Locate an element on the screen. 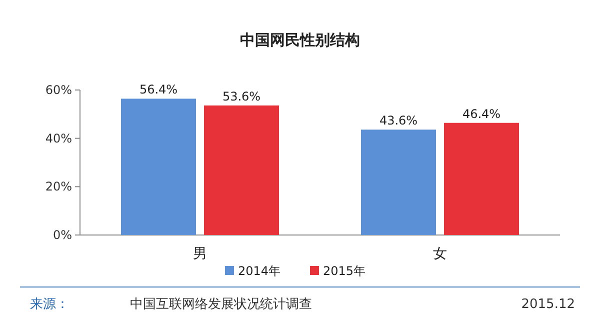  data-label: 56.4% is located at coordinates (158, 89).